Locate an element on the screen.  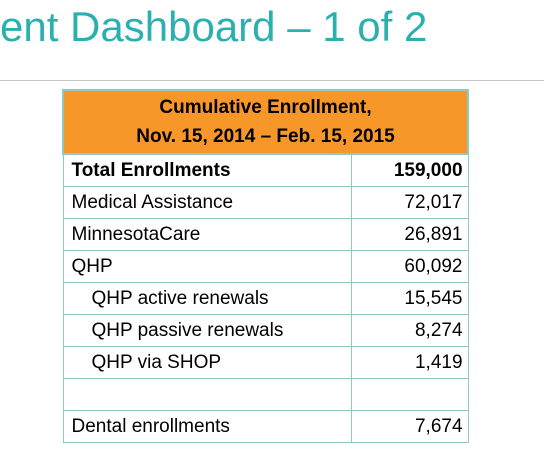
header-line-2: Nov. 15, 2014 – Feb. 15, 2015 is located at coordinates (265, 136).